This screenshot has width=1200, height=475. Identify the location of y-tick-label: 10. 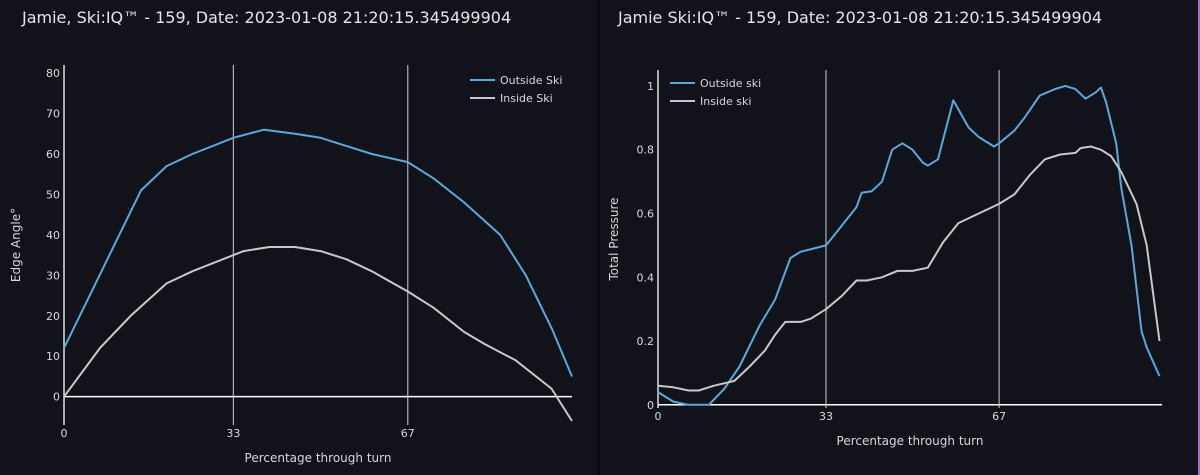
(53, 356).